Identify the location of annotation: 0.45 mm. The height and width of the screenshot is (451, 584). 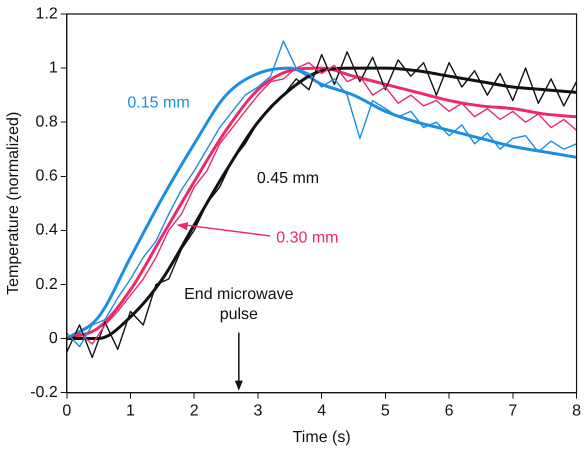
(288, 179).